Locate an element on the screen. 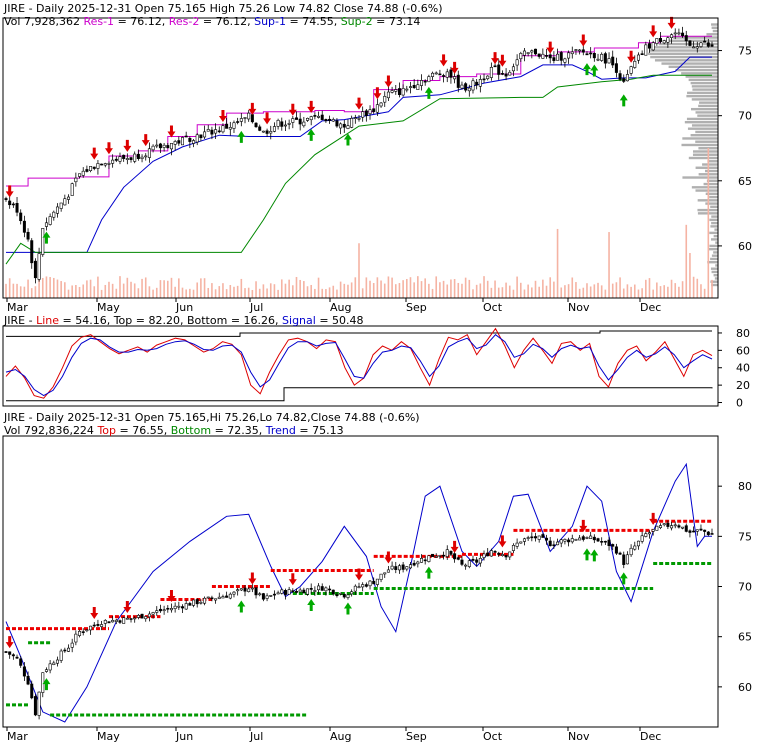 This screenshot has width=780, height=745. res1-value: = 76.12, is located at coordinates (142, 21).